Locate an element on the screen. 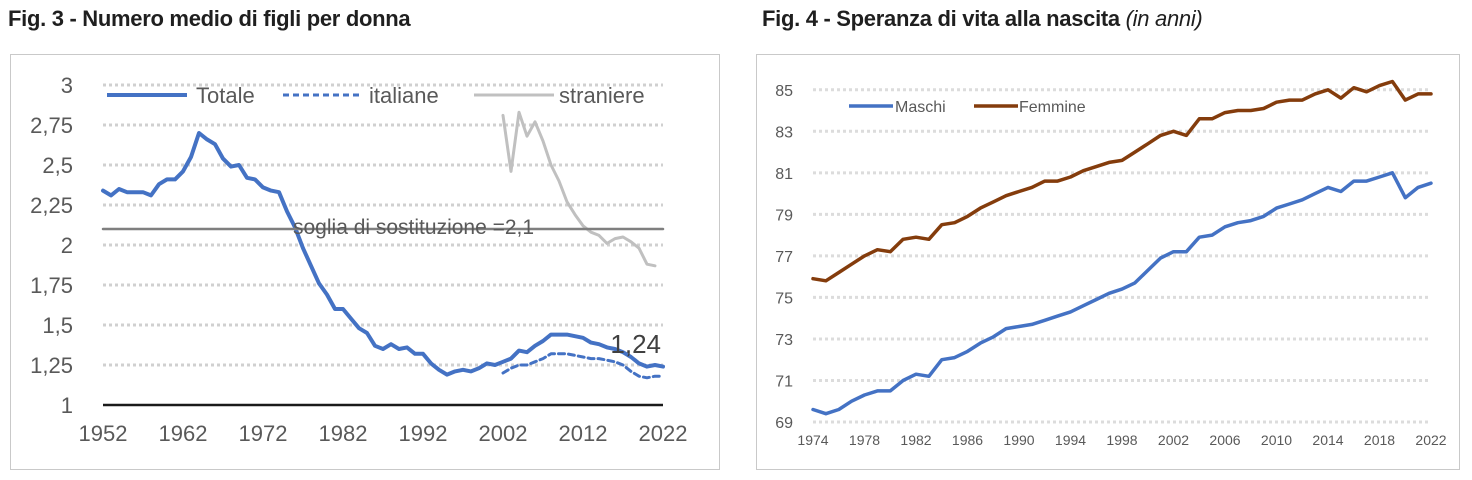  fig3-last-value-label: 1,24 is located at coordinates (635, 344).